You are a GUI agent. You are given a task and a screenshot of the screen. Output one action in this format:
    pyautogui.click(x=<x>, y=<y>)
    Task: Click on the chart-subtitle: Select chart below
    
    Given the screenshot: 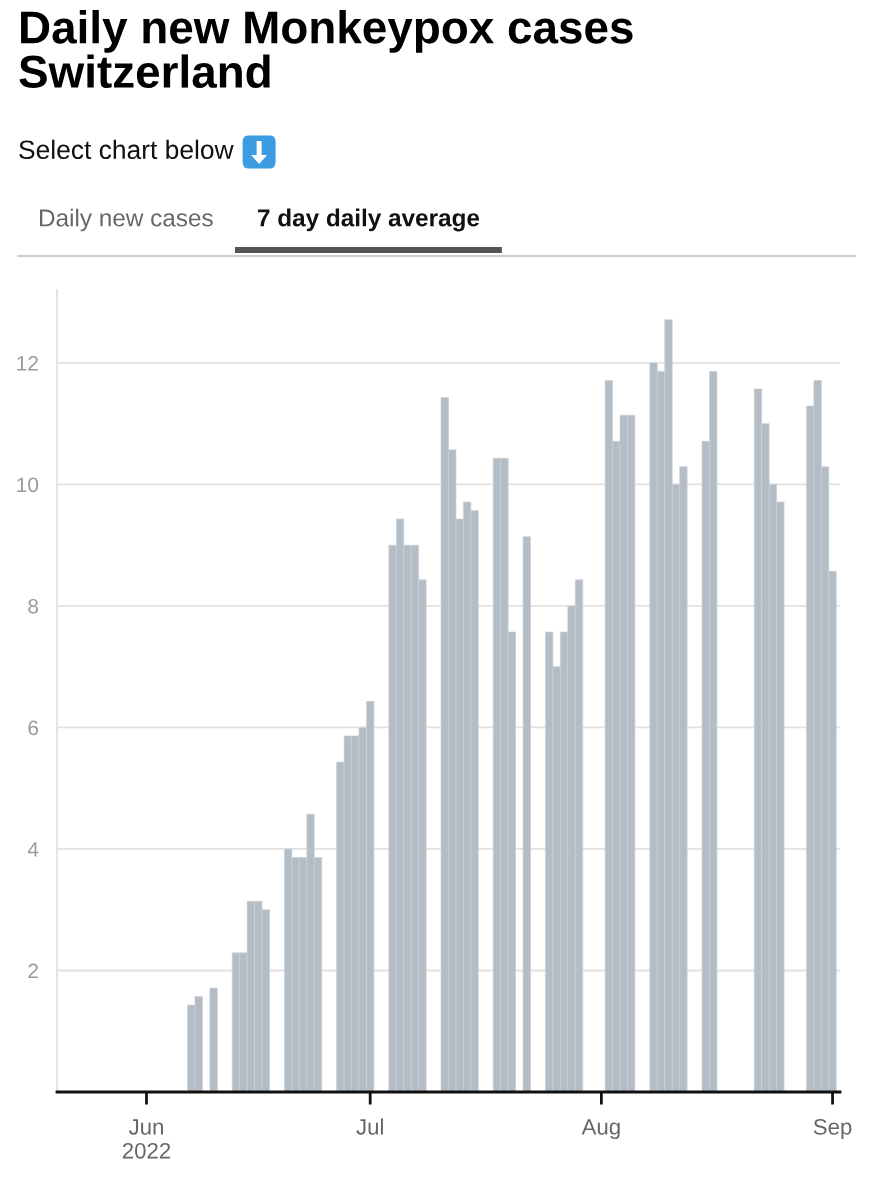 What is the action you would take?
    pyautogui.click(x=126, y=149)
    